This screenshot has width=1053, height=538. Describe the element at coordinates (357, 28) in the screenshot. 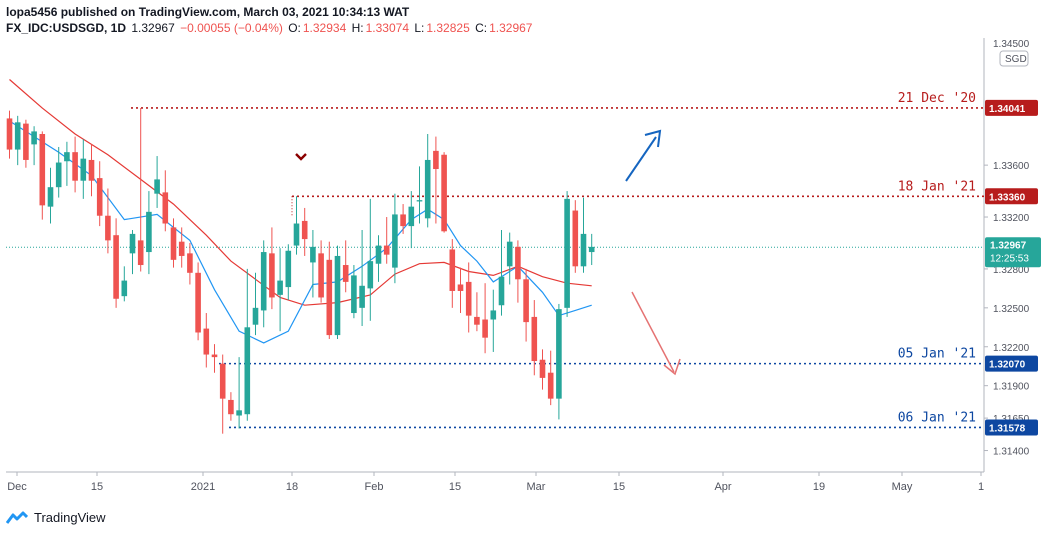

I see `high-label: H:` at that location.